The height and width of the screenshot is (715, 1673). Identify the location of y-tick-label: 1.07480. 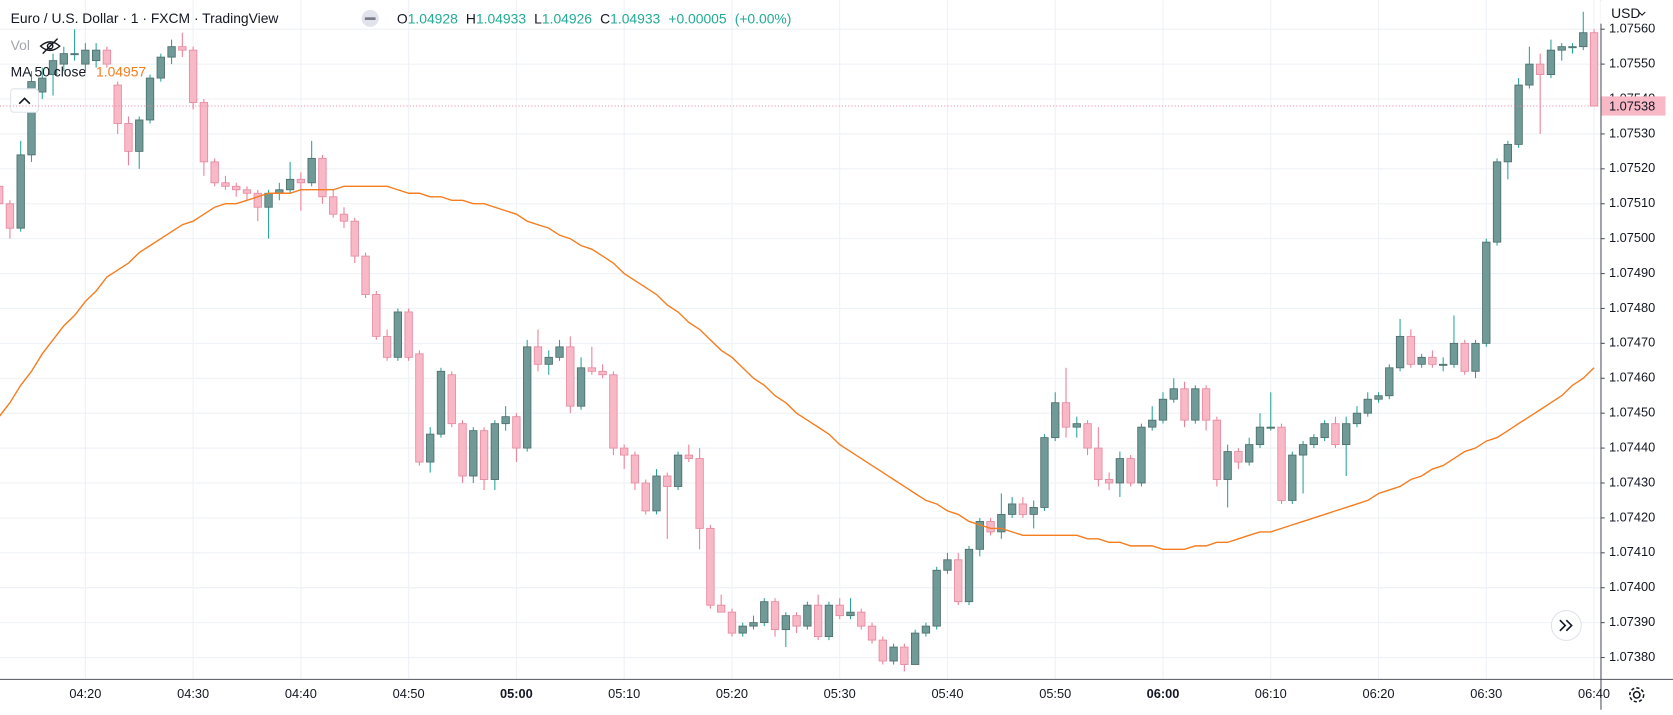
(1632, 307).